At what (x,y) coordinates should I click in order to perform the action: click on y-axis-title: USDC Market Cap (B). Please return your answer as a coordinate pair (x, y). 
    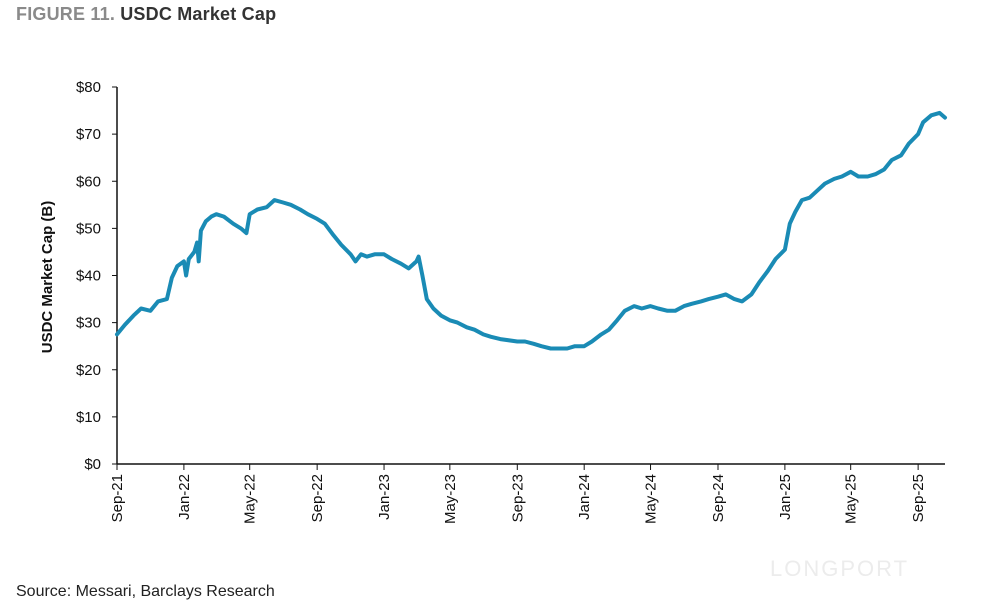
    Looking at the image, I should click on (47, 277).